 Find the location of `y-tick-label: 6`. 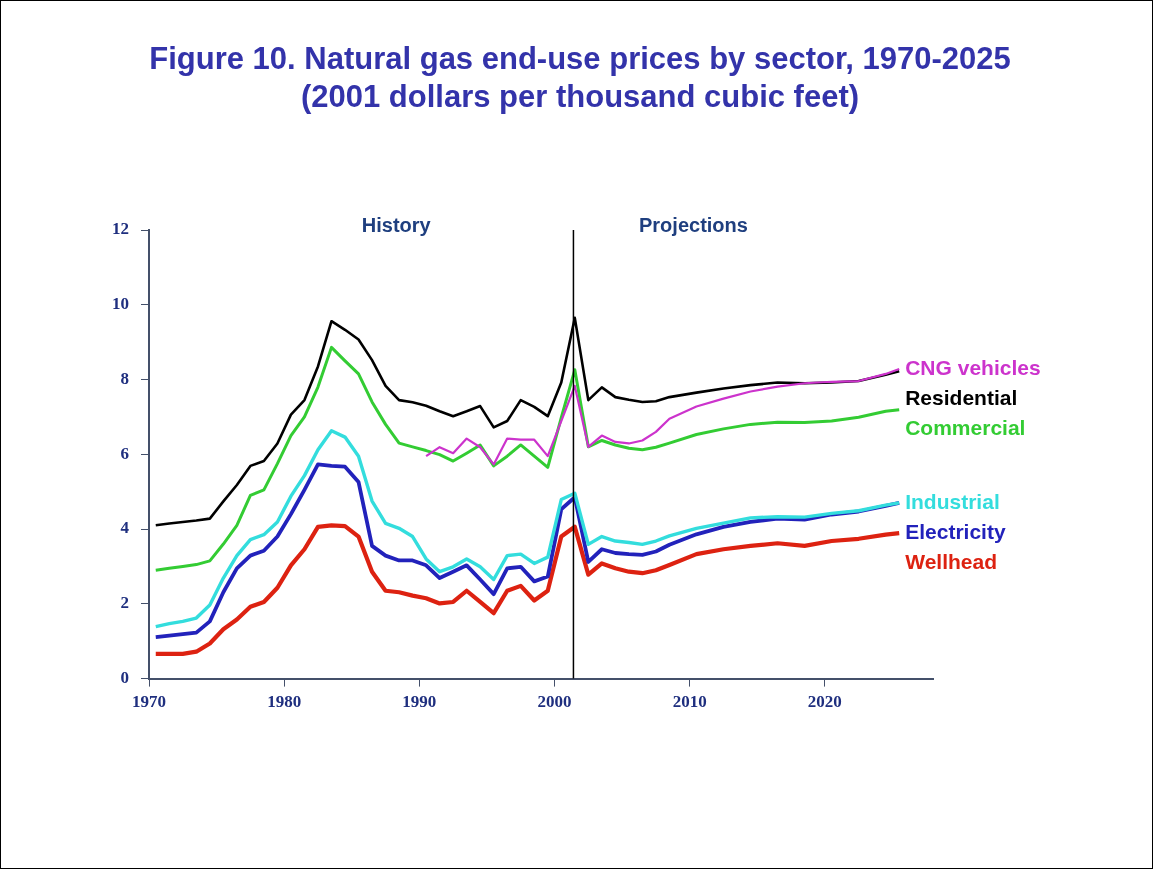

y-tick-label: 6 is located at coordinates (124, 453).